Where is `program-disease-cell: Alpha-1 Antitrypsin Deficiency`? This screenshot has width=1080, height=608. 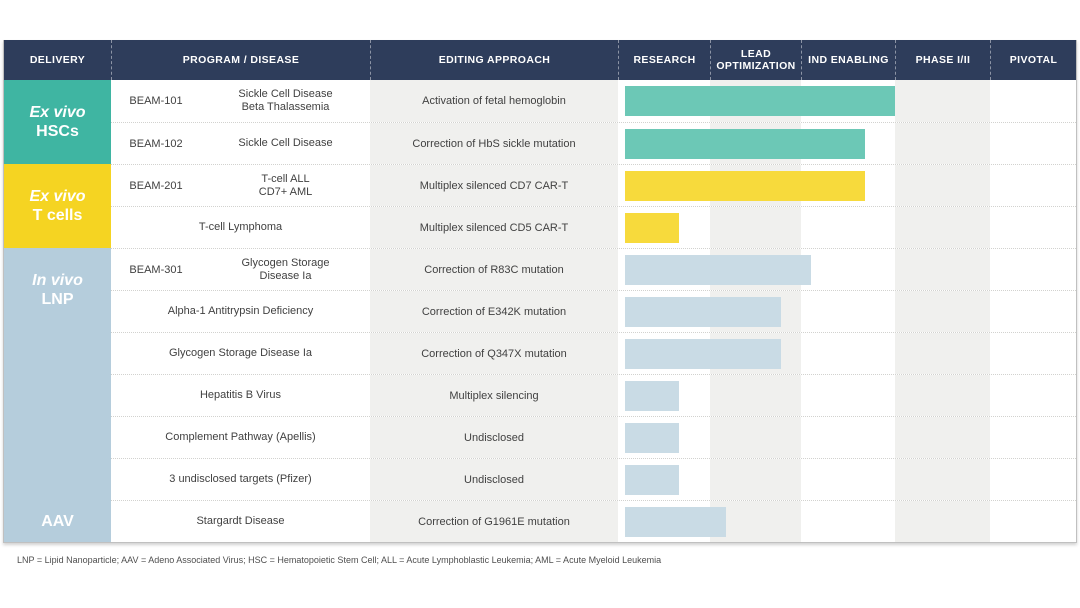 program-disease-cell: Alpha-1 Antitrypsin Deficiency is located at coordinates (240, 311).